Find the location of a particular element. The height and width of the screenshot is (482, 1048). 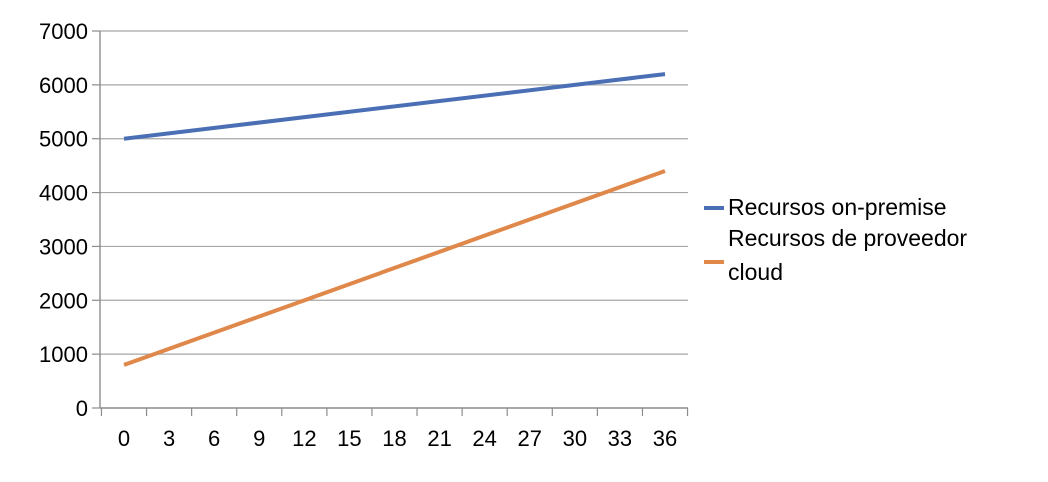

legend-label: Recursos de proveedor is located at coordinates (847, 238).